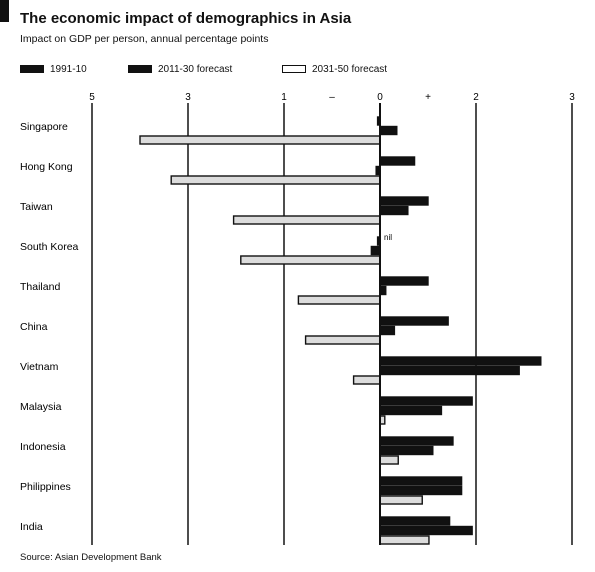 The image size is (595, 572). Describe the element at coordinates (350, 69) in the screenshot. I see `legend-label: 2031-50 forecast` at that location.